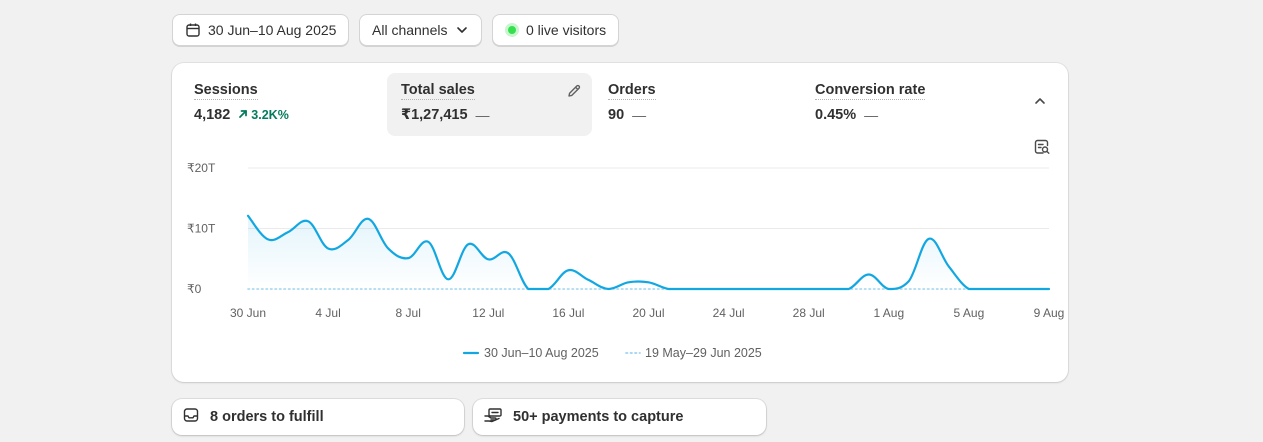  What do you see at coordinates (434, 115) in the screenshot?
I see `metric-value: ₹1,27,415` at bounding box center [434, 115].